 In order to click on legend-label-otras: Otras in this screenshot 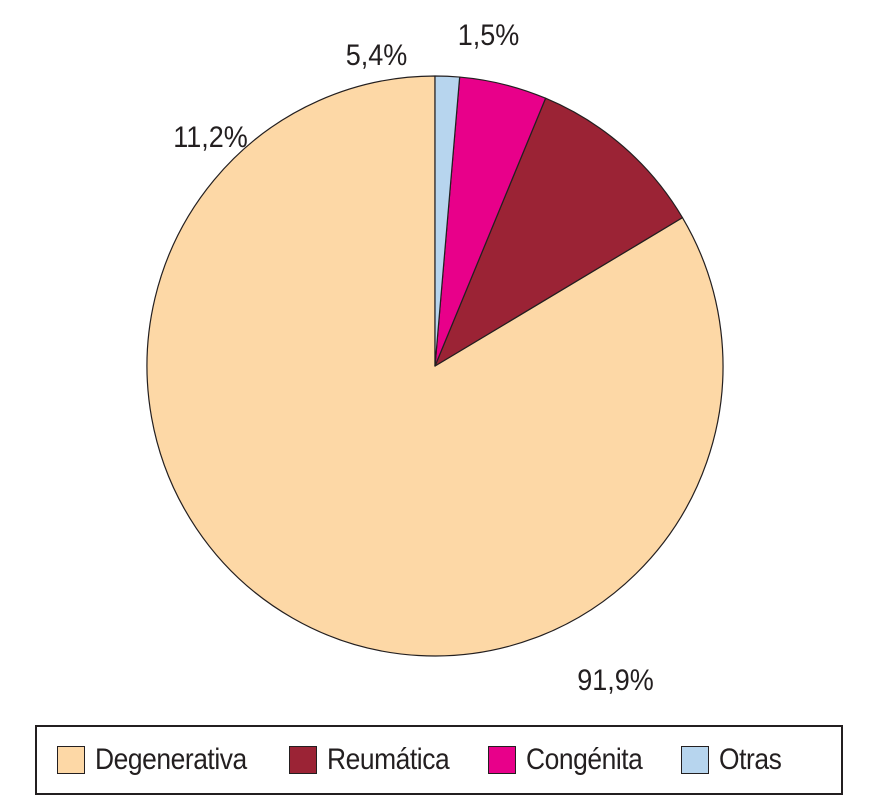, I will do `click(750, 759)`.